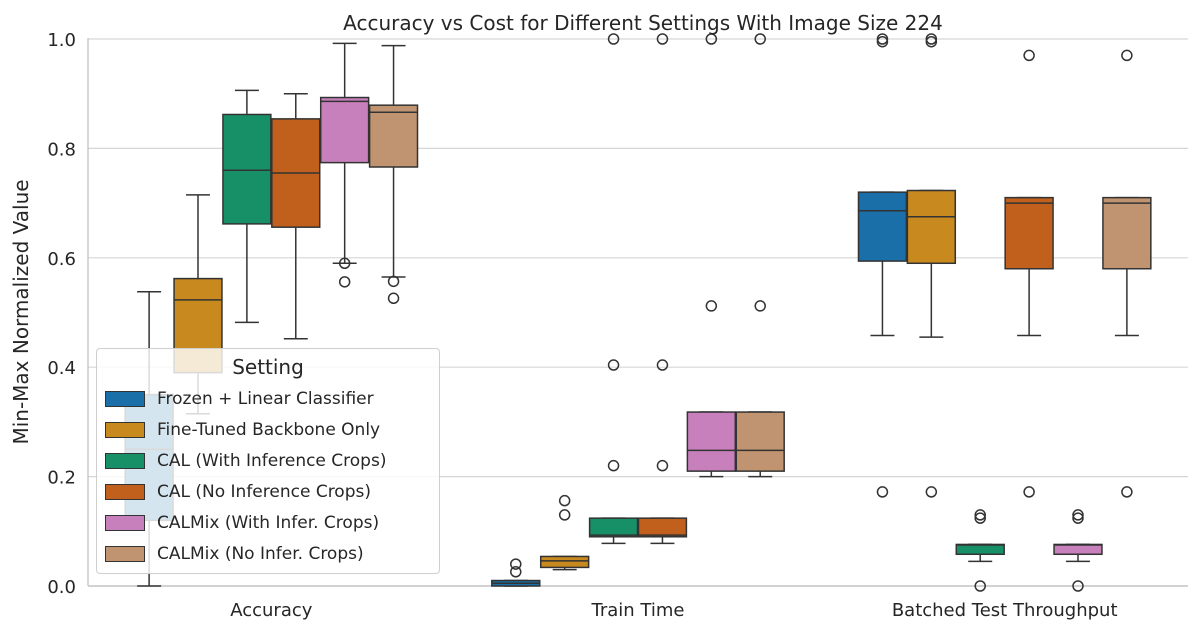  Describe the element at coordinates (393, 174) in the screenshot. I see `box-calmix-no-infer-crops--accuracy` at that location.